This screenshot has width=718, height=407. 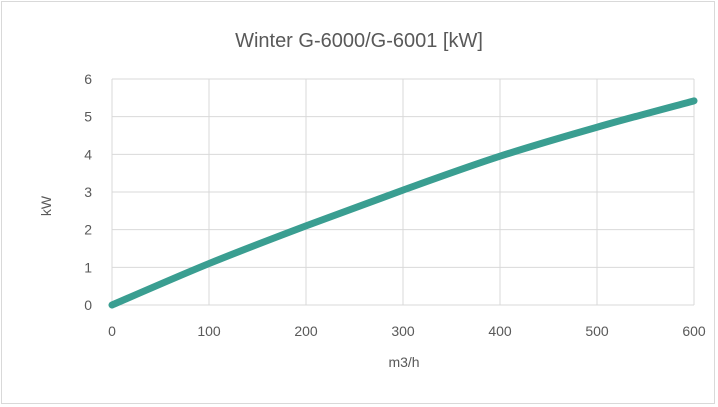 I want to click on x-tick-label: 500, so click(x=597, y=331).